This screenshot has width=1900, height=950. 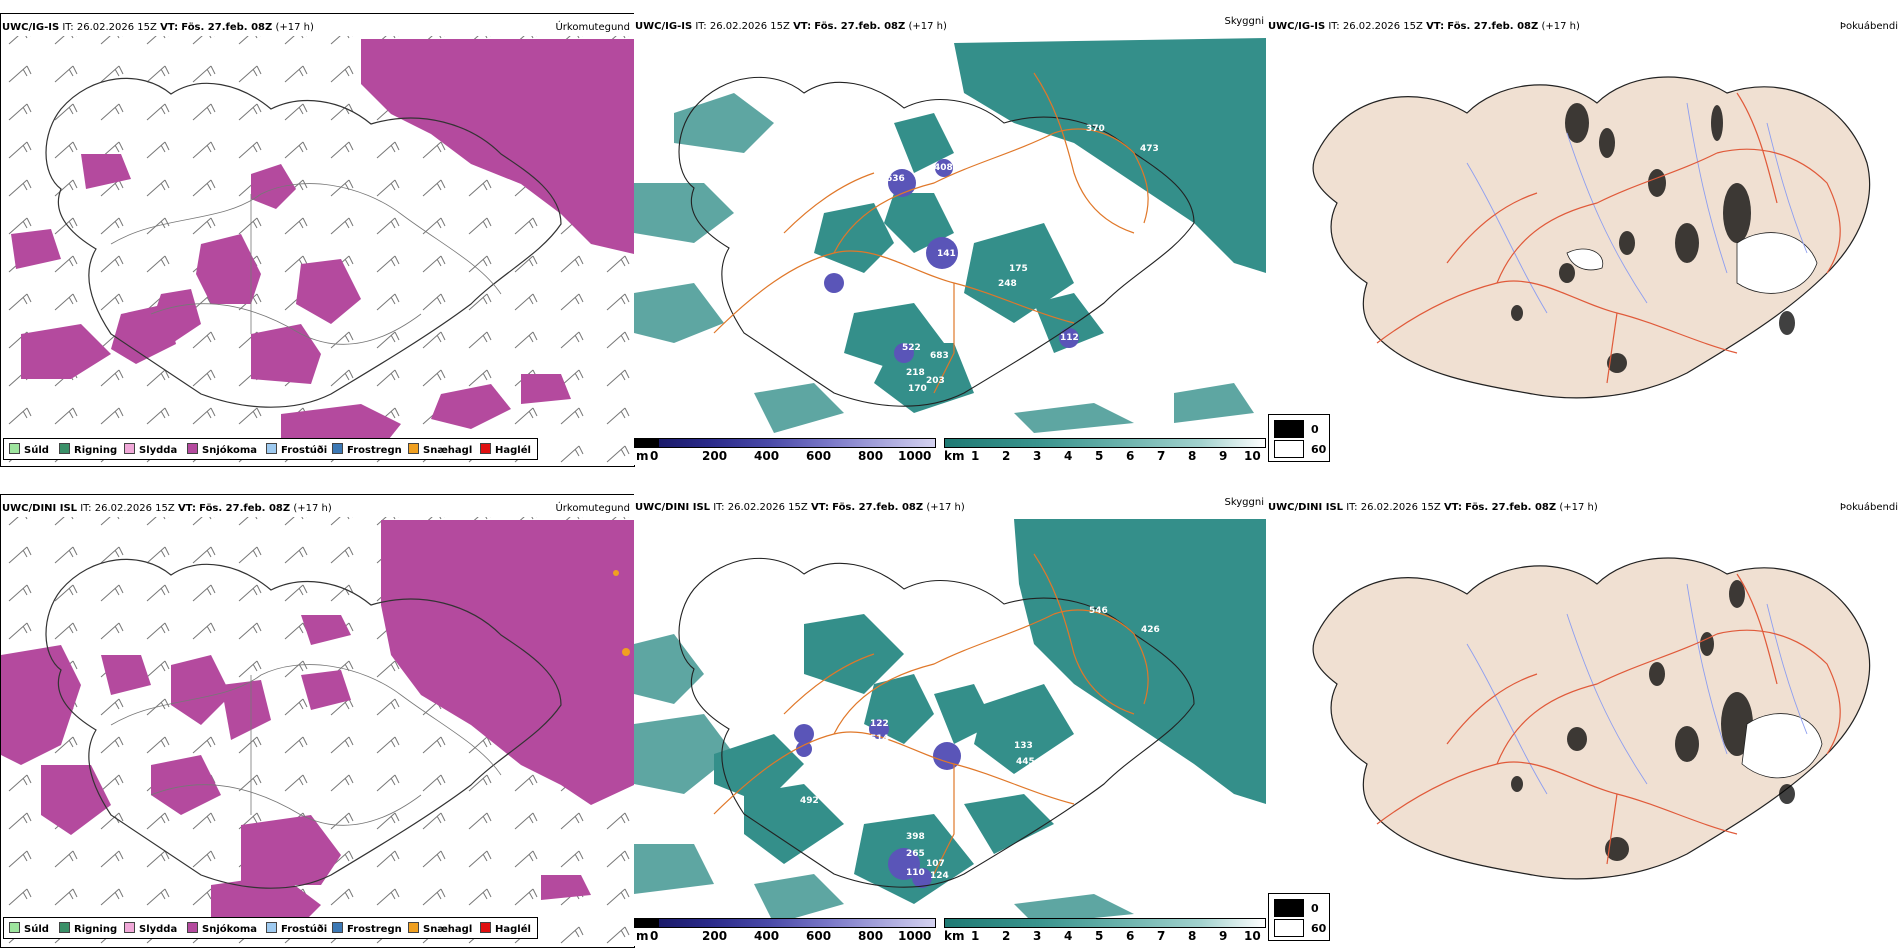 I want to click on elevation-label: 203, so click(x=935, y=381).